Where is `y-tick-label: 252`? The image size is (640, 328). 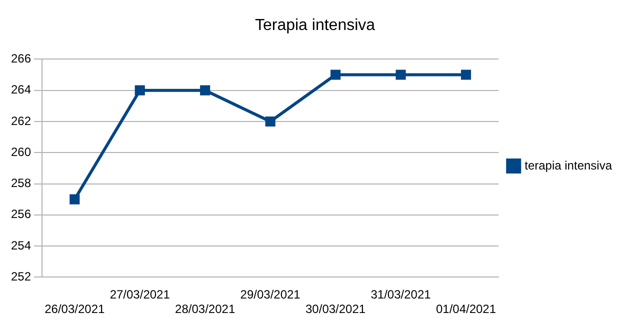 y-tick-label: 252 is located at coordinates (21, 277).